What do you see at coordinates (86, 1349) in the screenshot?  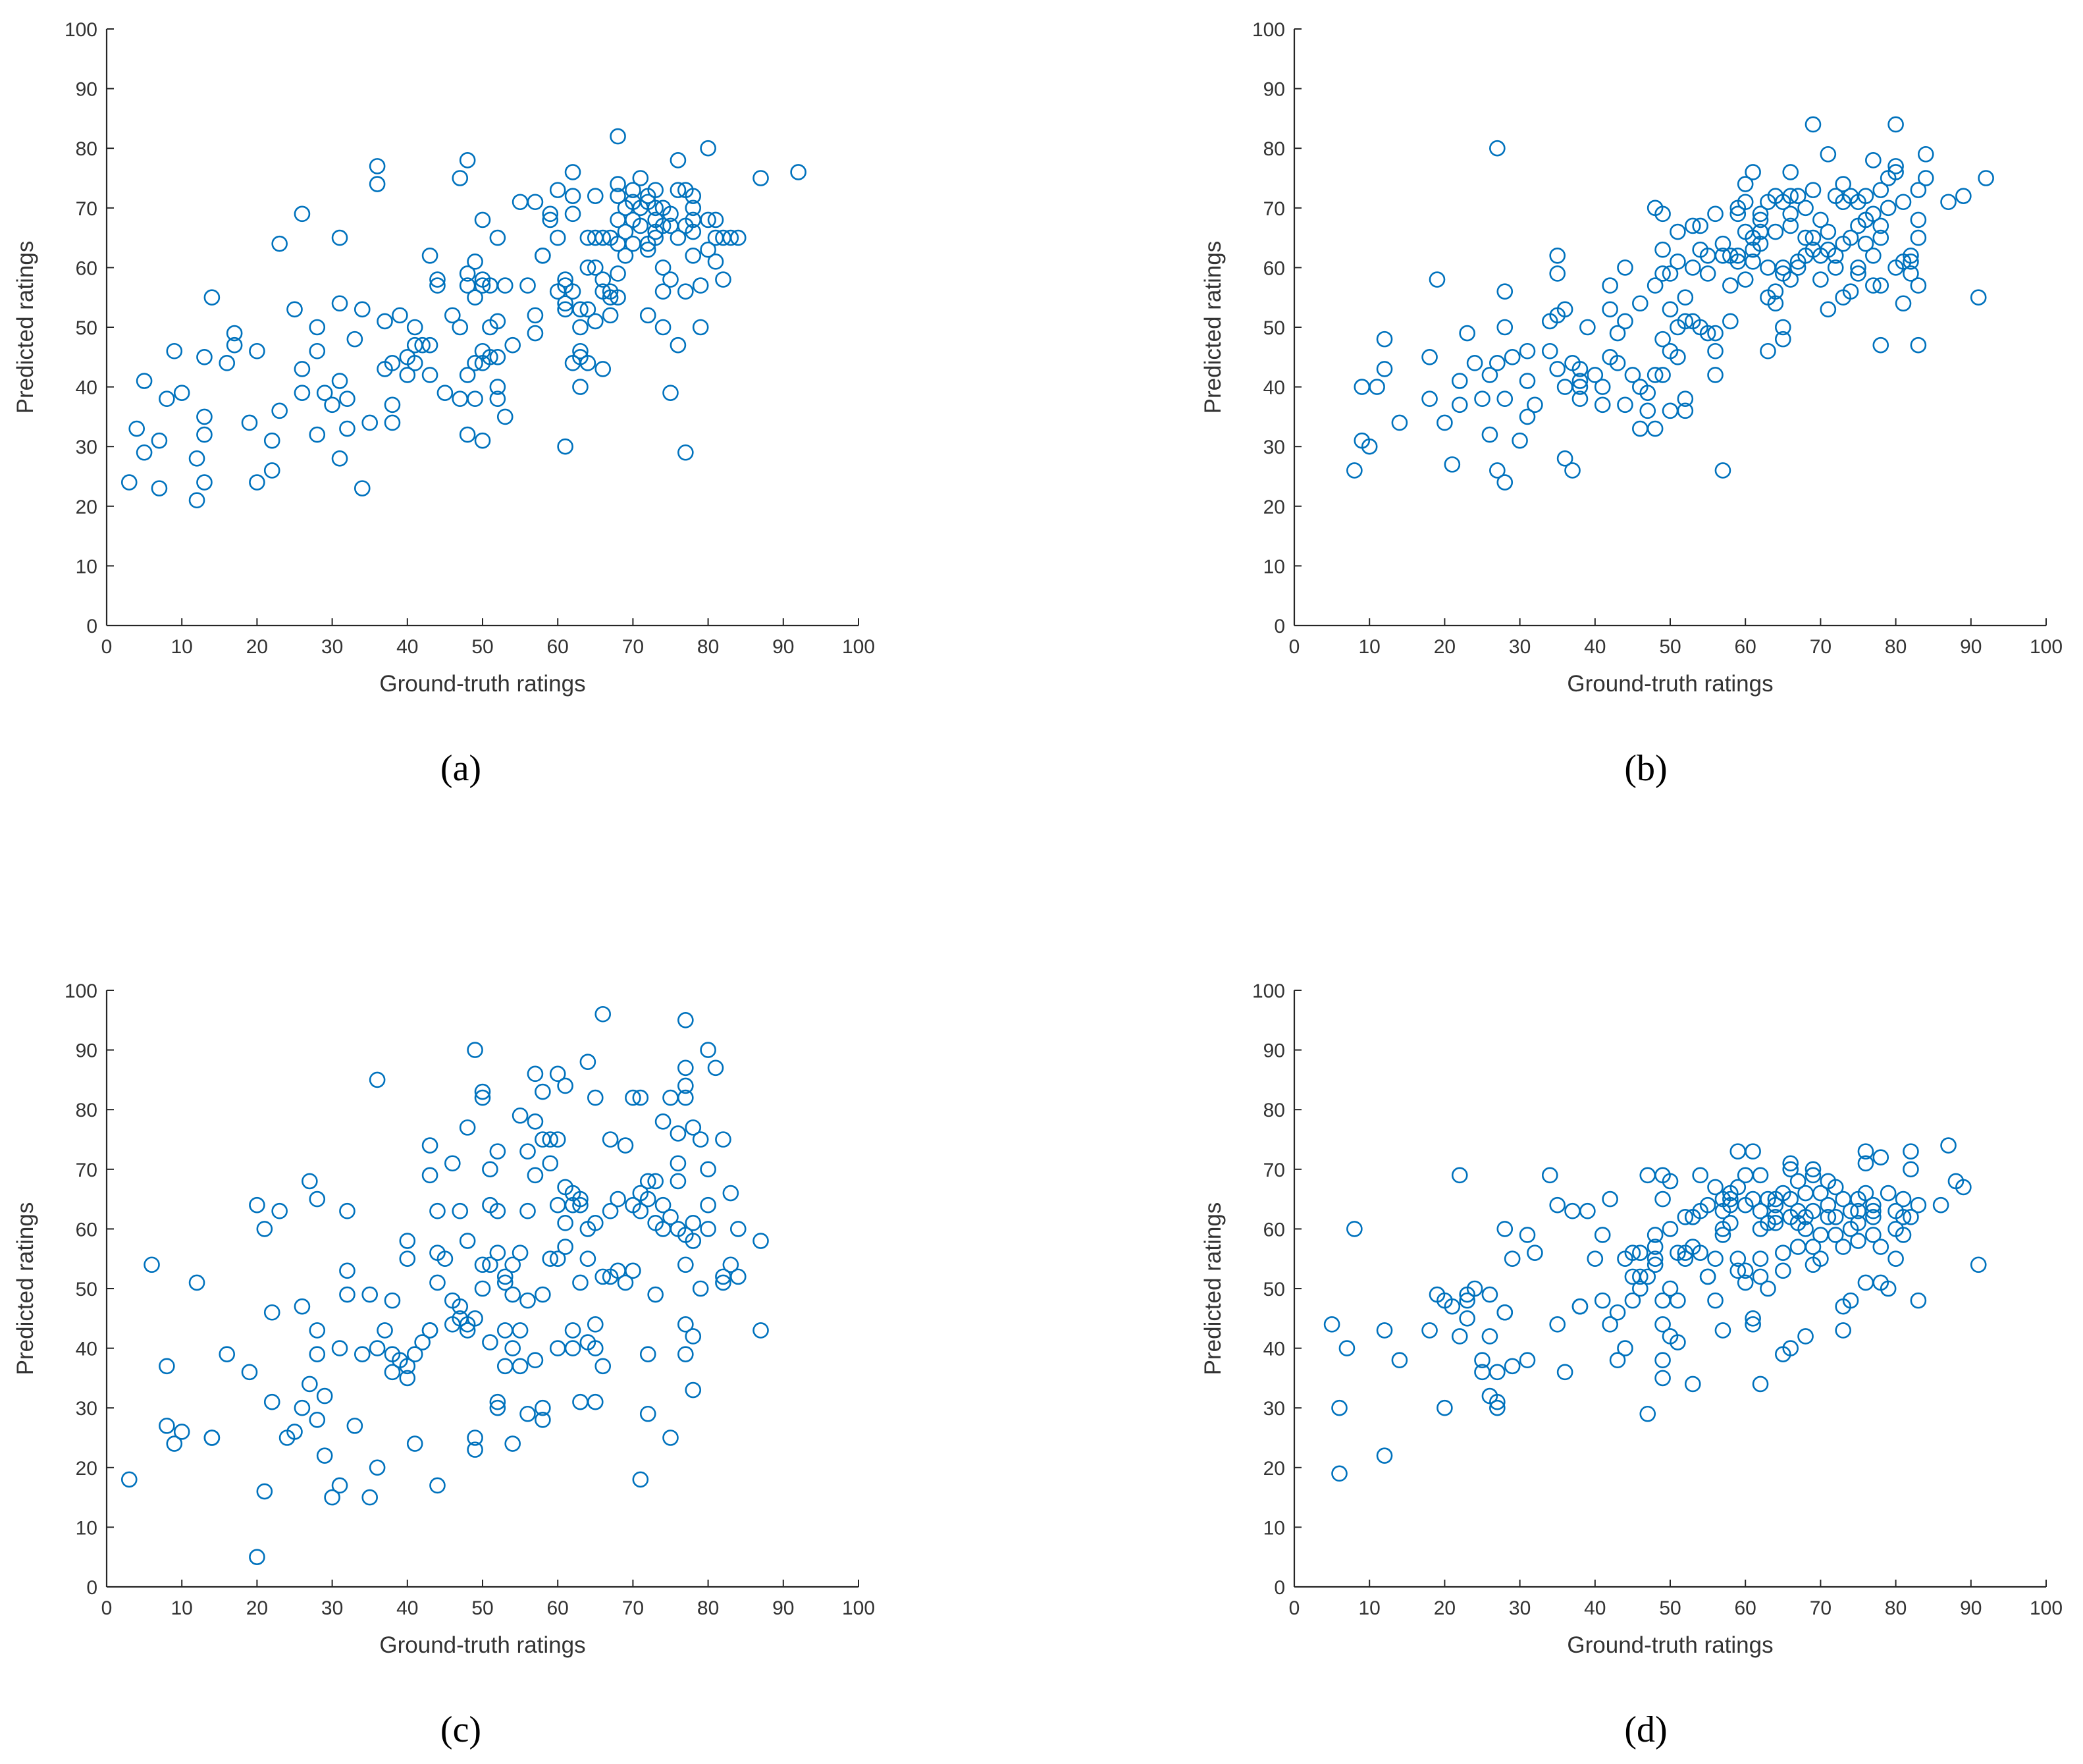 I see `y-tick-label: 40` at bounding box center [86, 1349].